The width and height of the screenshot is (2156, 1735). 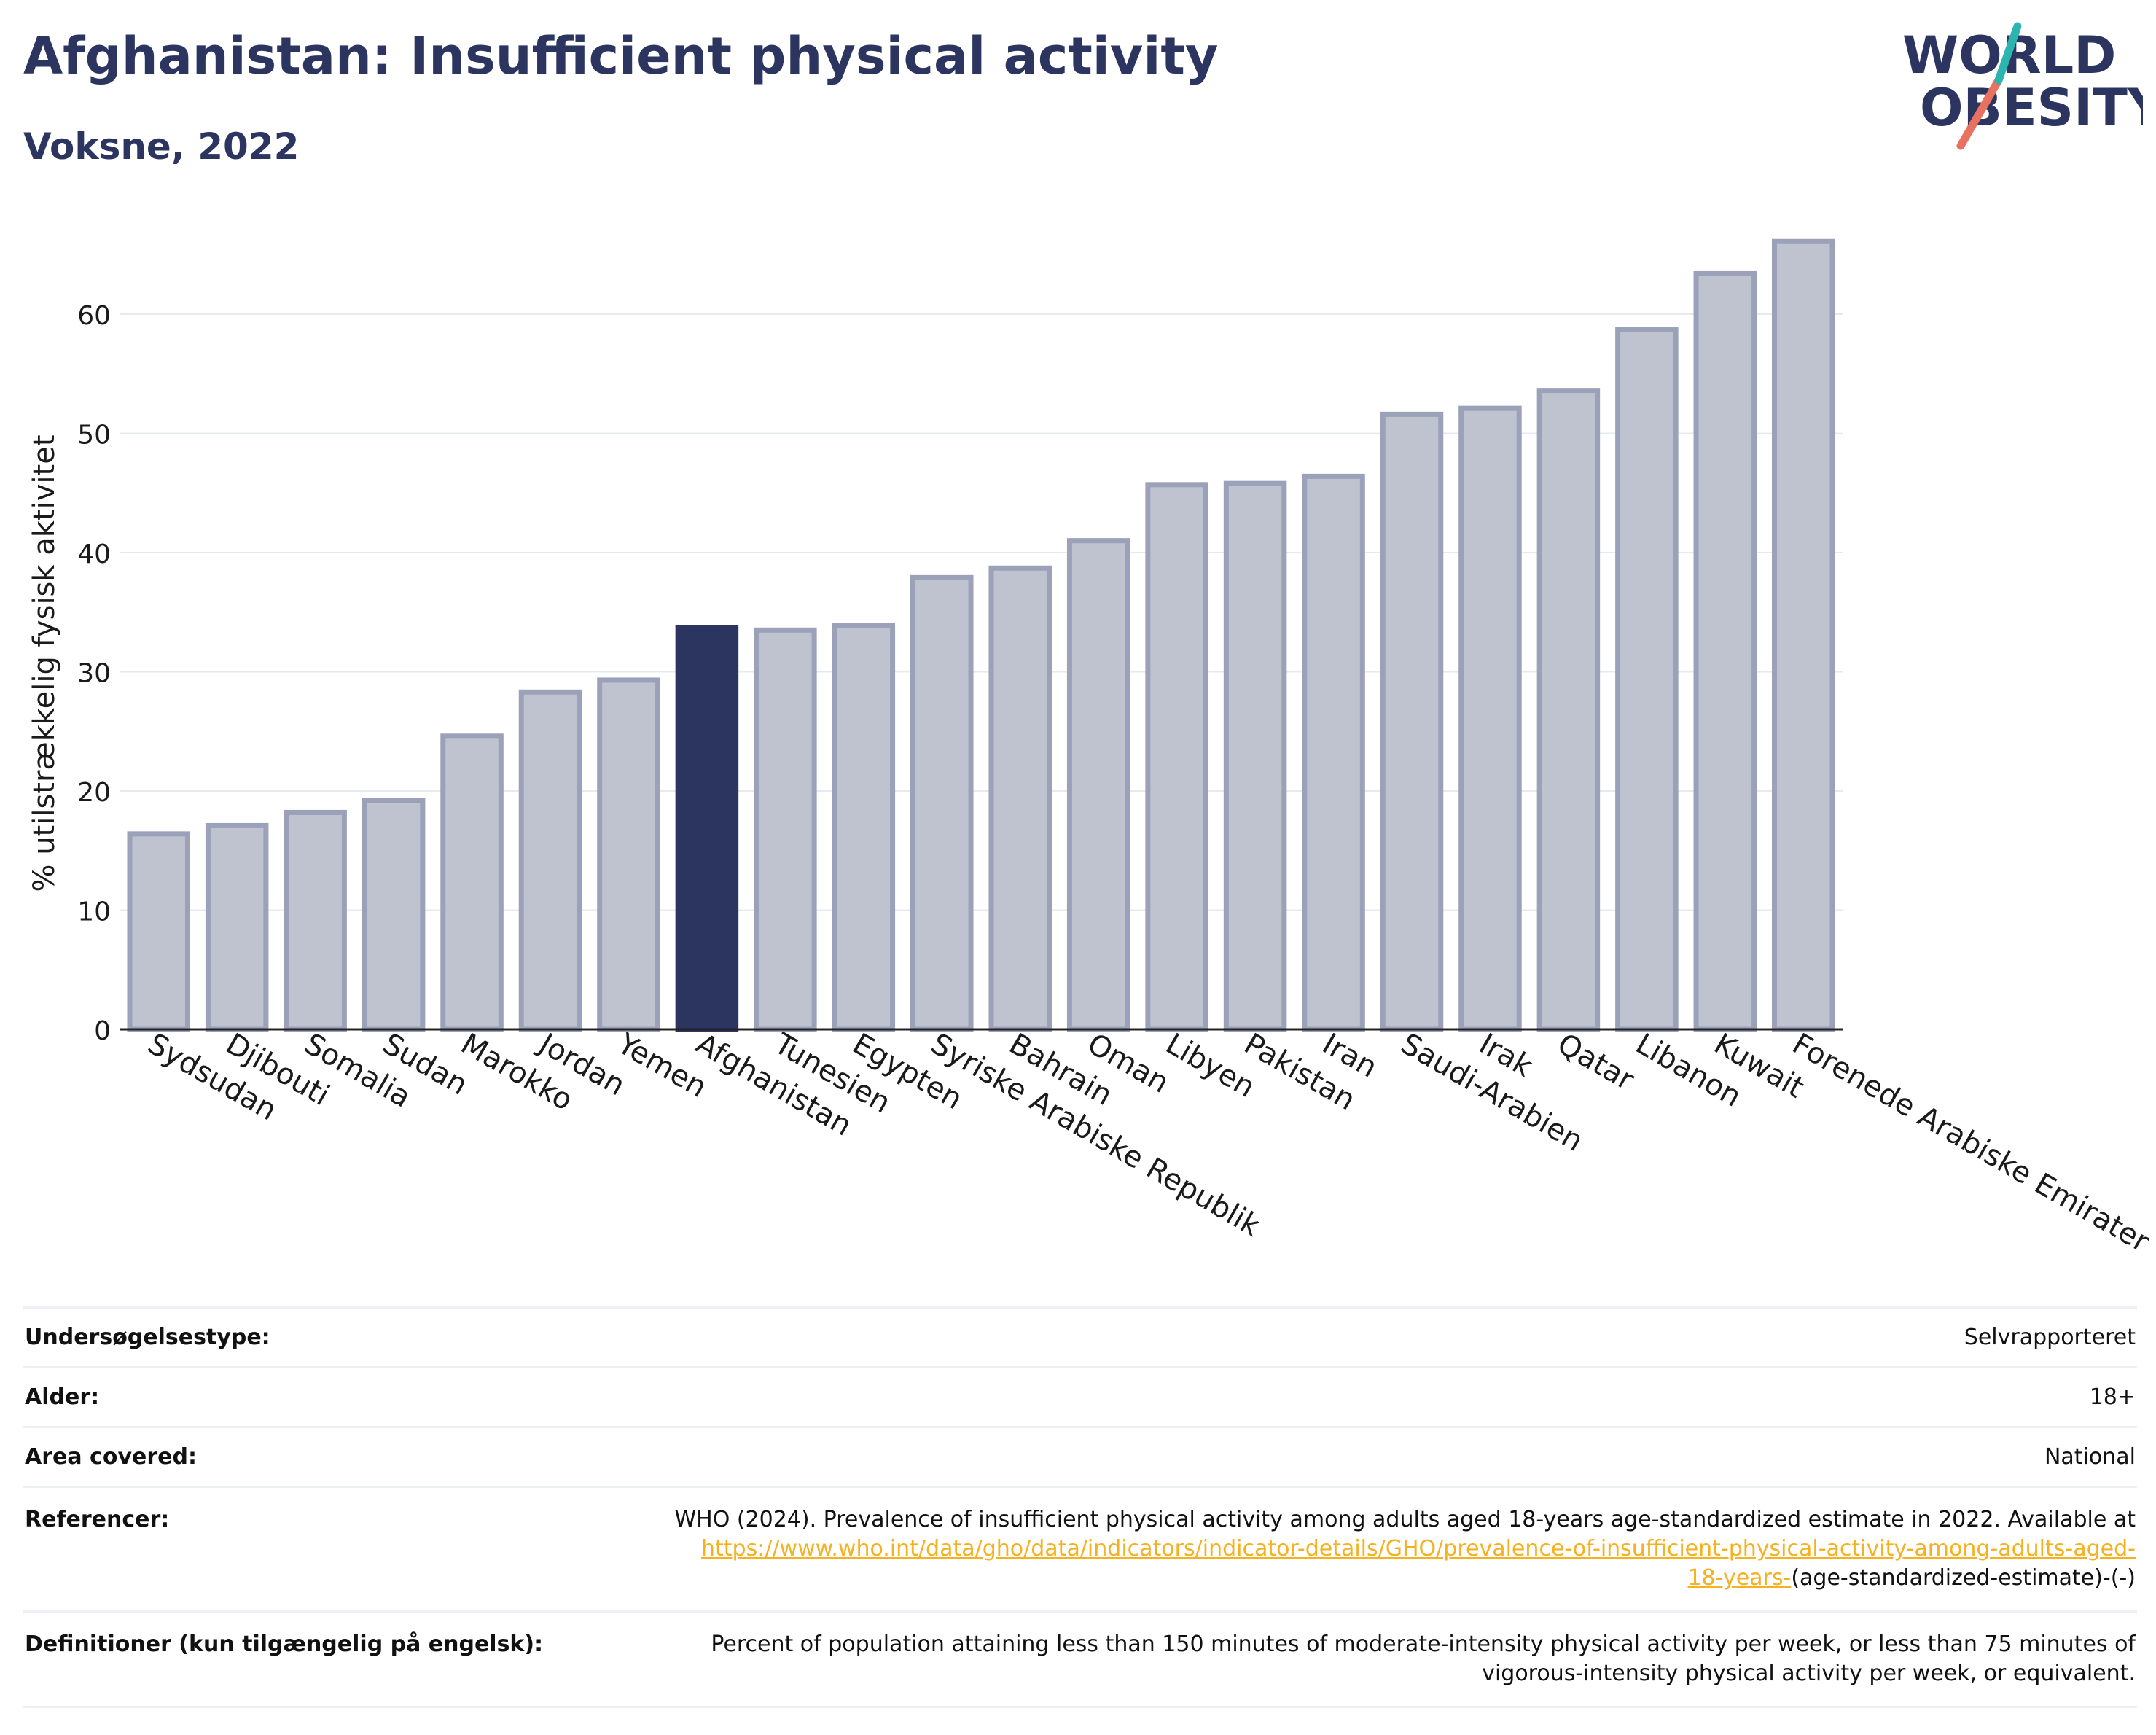 What do you see at coordinates (2031, 108) in the screenshot?
I see `logo-text-obesity: OBESITY` at bounding box center [2031, 108].